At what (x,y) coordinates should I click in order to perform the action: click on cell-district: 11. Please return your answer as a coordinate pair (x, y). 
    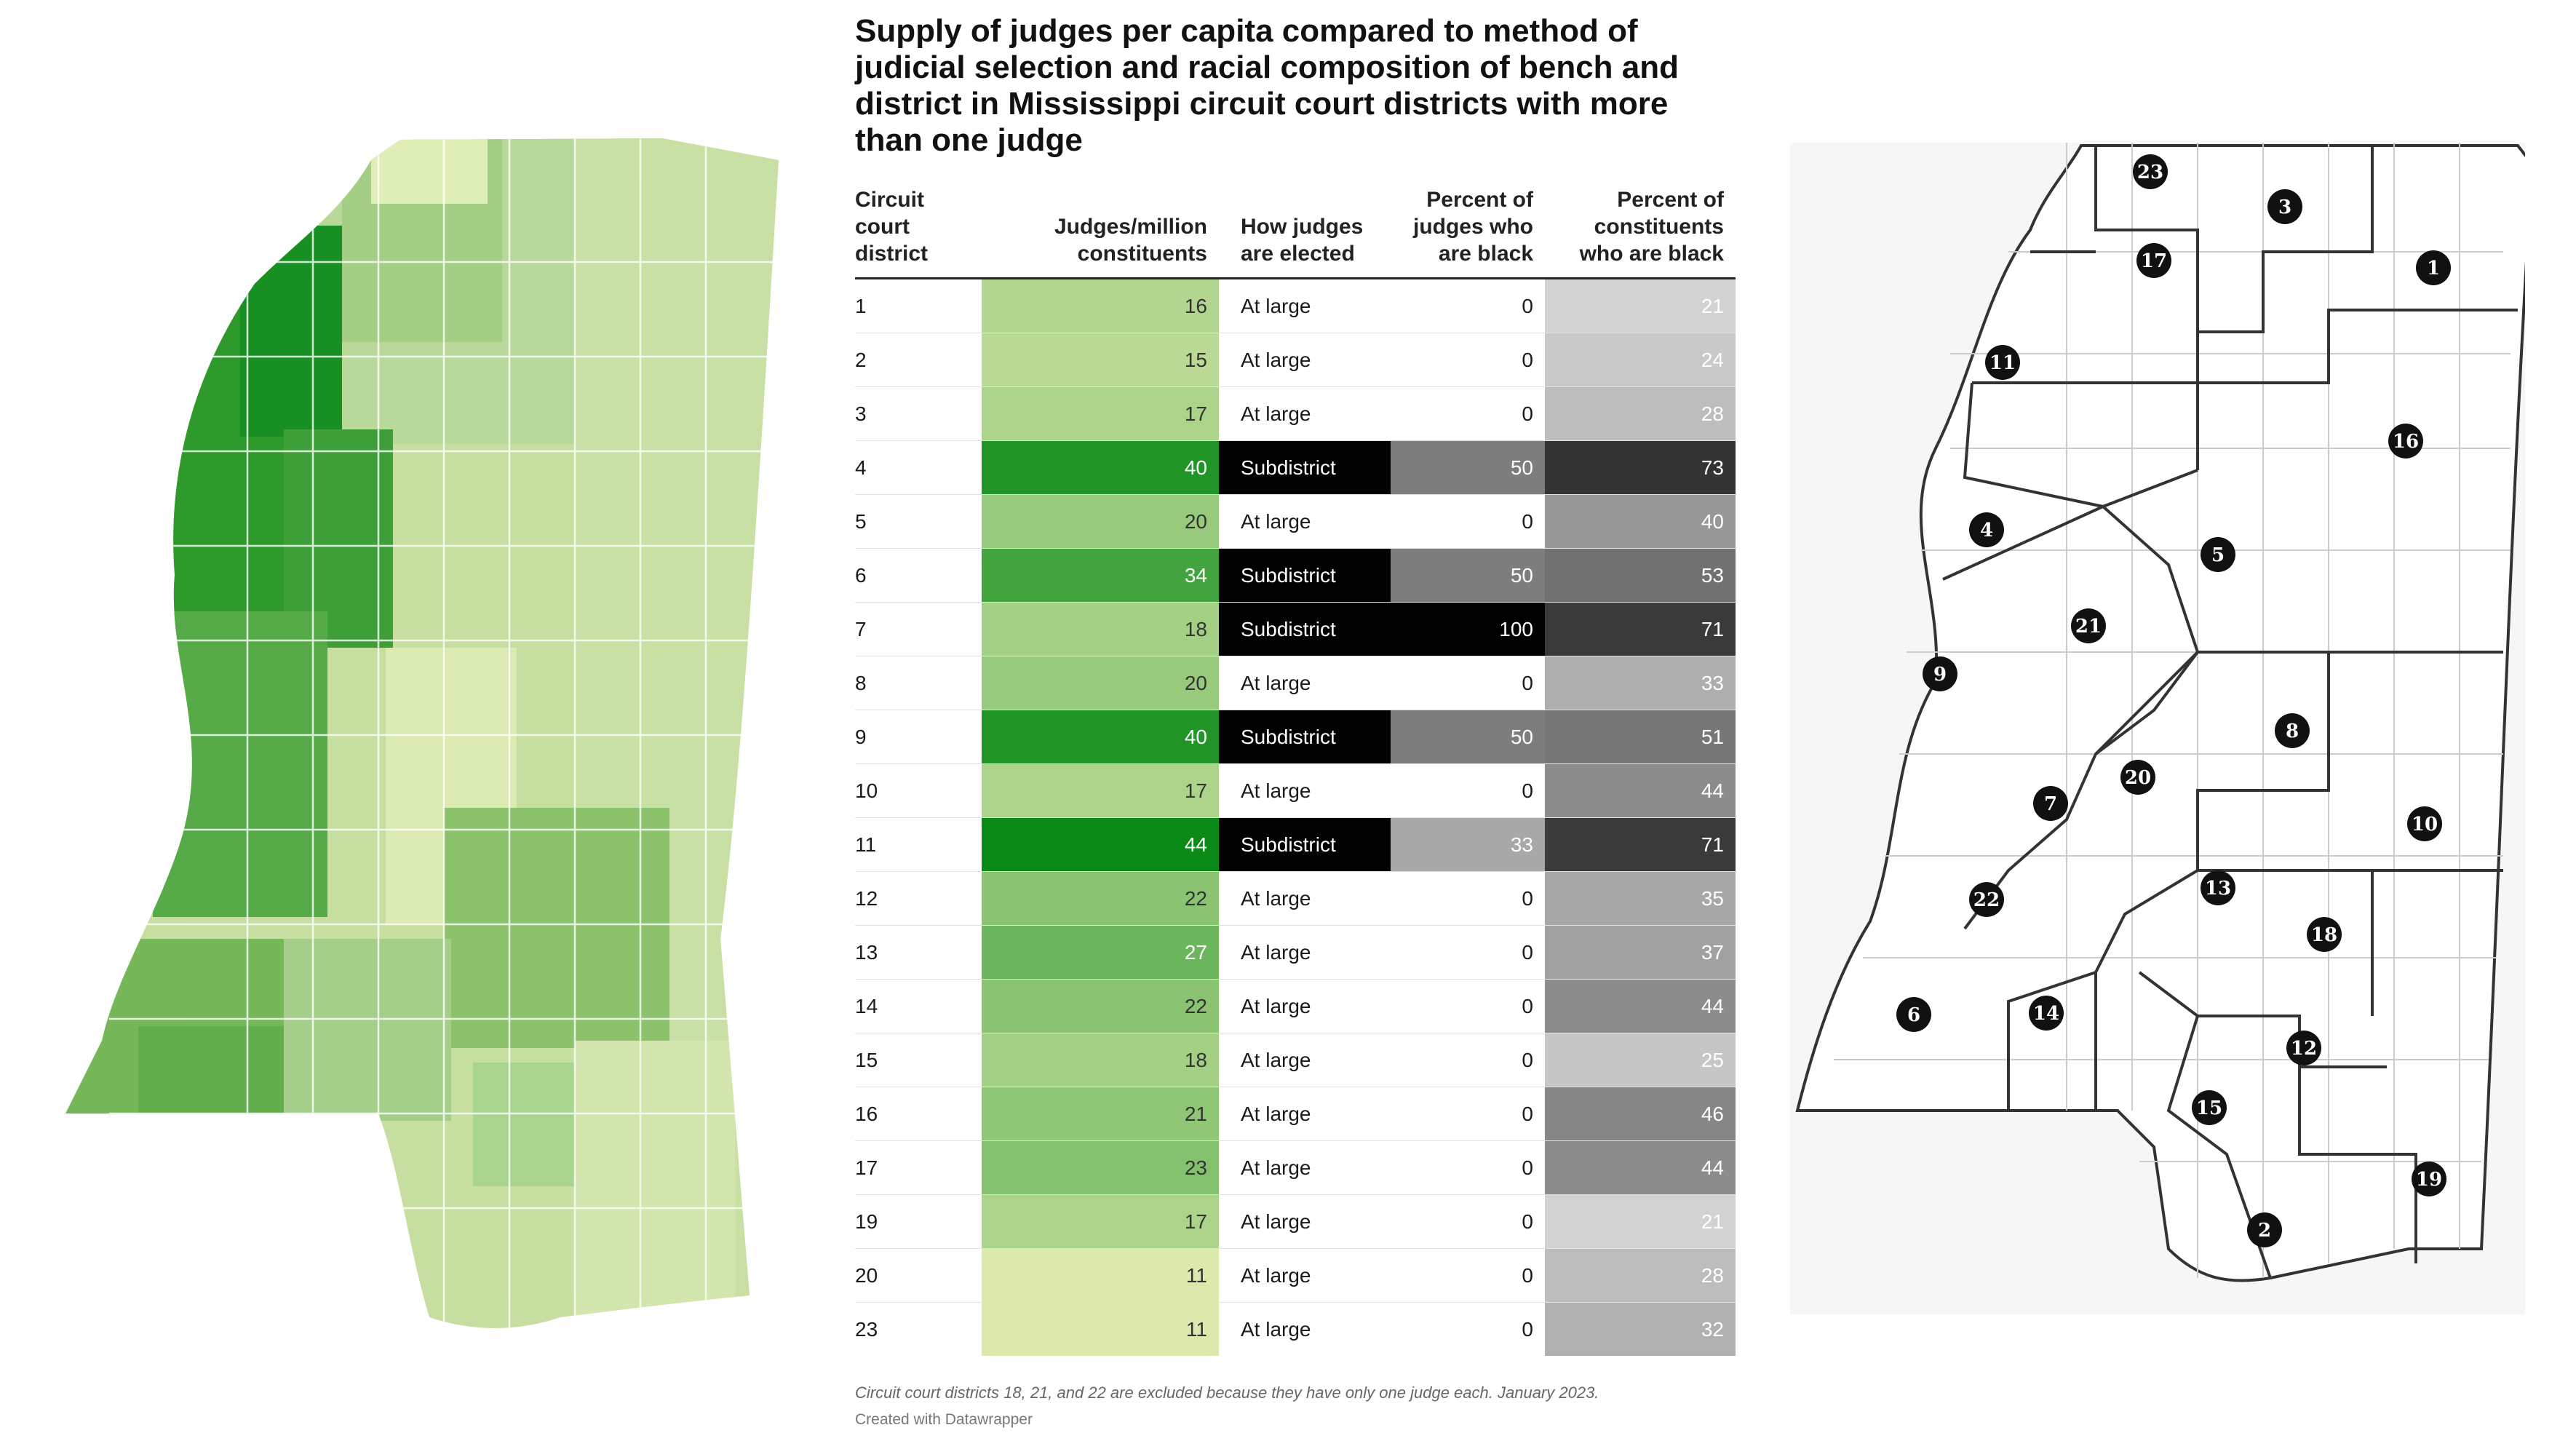
    Looking at the image, I should click on (918, 844).